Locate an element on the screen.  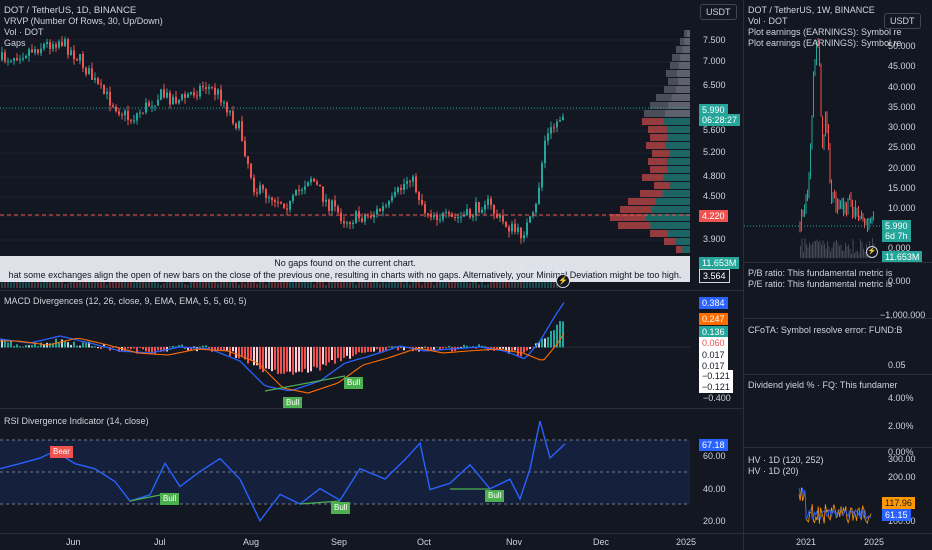
weekly-price-chart is located at coordinates (812, 131).